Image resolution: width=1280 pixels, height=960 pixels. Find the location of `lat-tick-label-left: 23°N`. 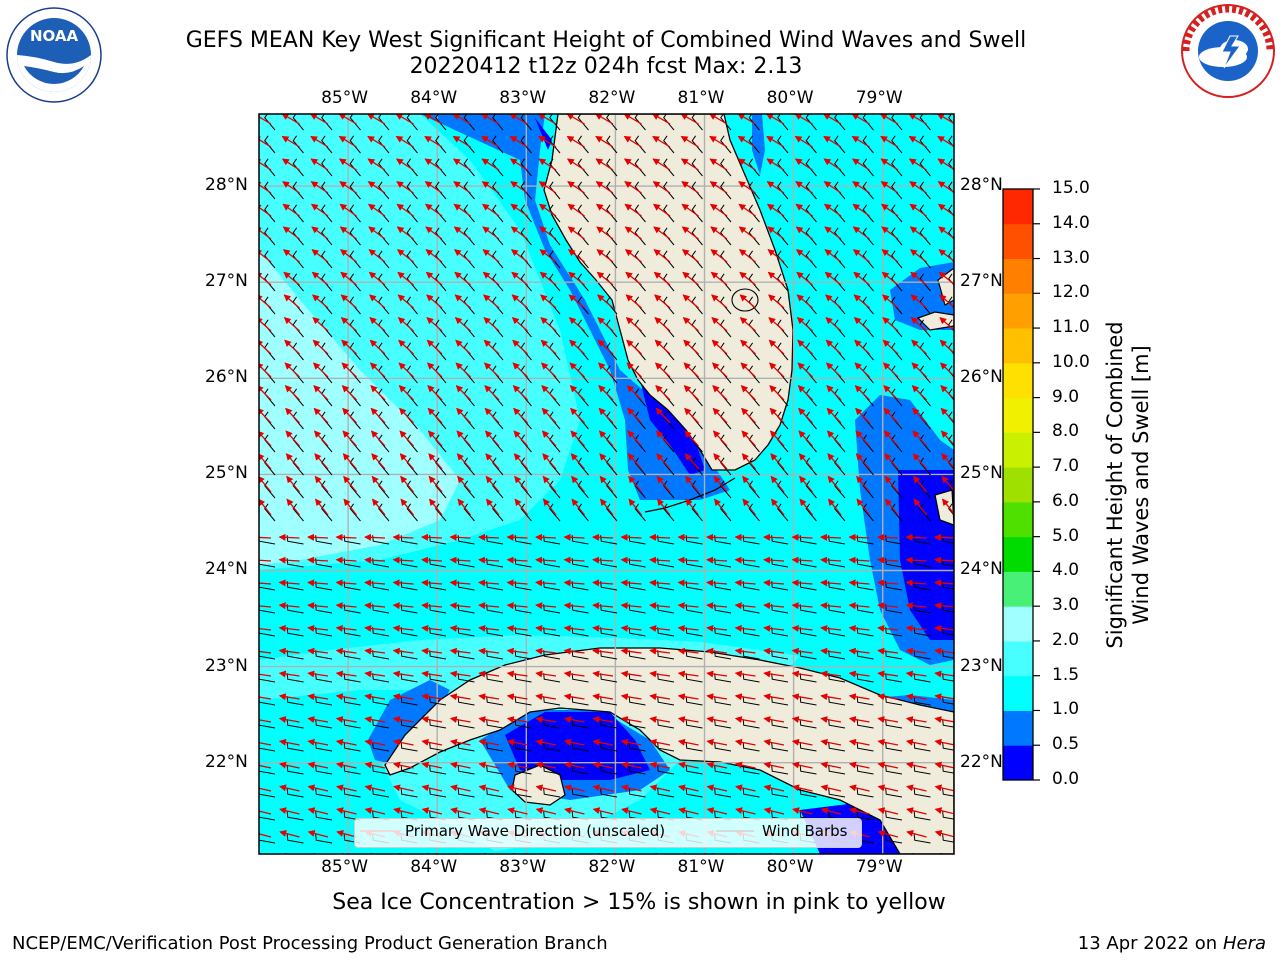

lat-tick-label-left: 23°N is located at coordinates (226, 665).